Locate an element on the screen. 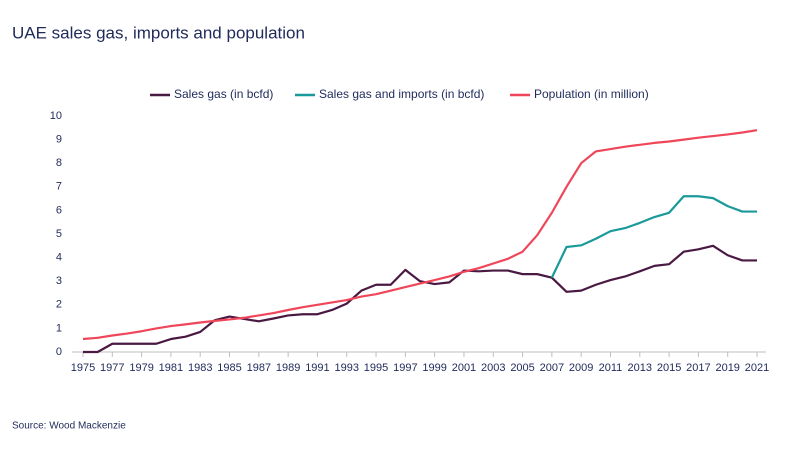 The image size is (800, 450). source-note: Source: Wood Mackenzie is located at coordinates (69, 426).